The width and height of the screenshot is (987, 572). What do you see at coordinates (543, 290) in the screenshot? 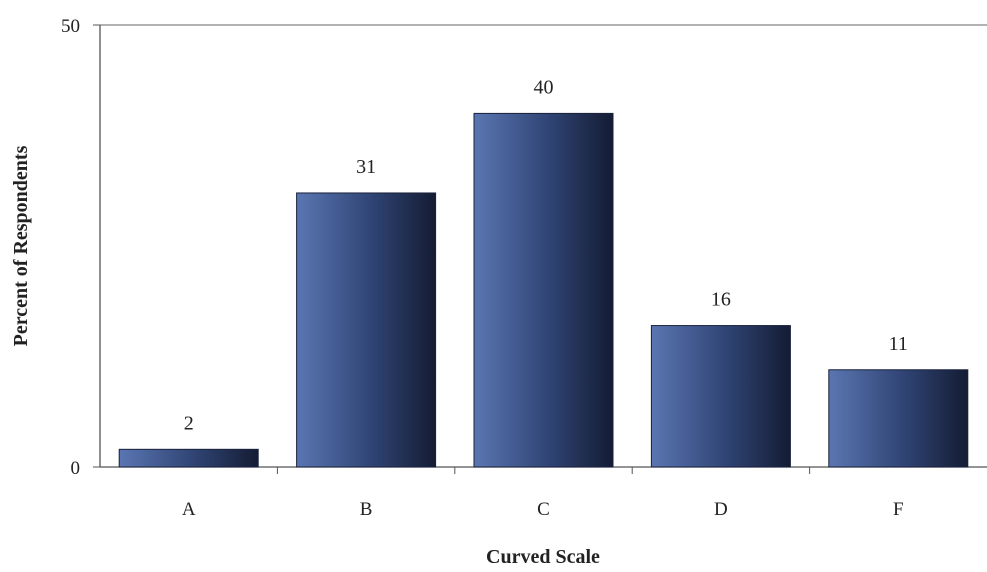
I see `bar-C` at bounding box center [543, 290].